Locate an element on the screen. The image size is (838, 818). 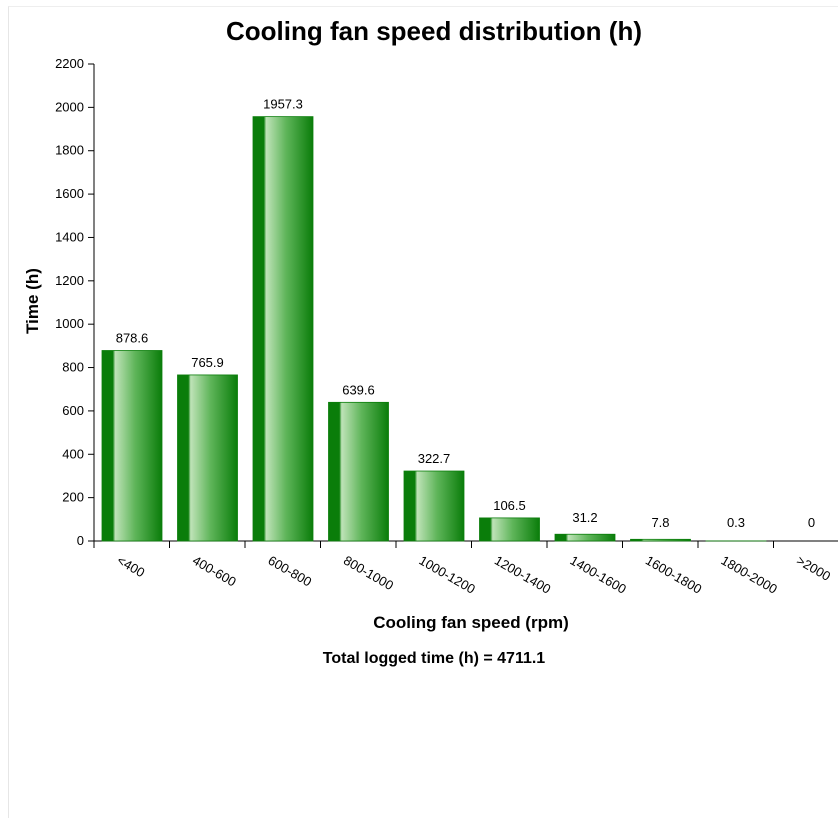
data-label: 639.6 is located at coordinates (358, 389).